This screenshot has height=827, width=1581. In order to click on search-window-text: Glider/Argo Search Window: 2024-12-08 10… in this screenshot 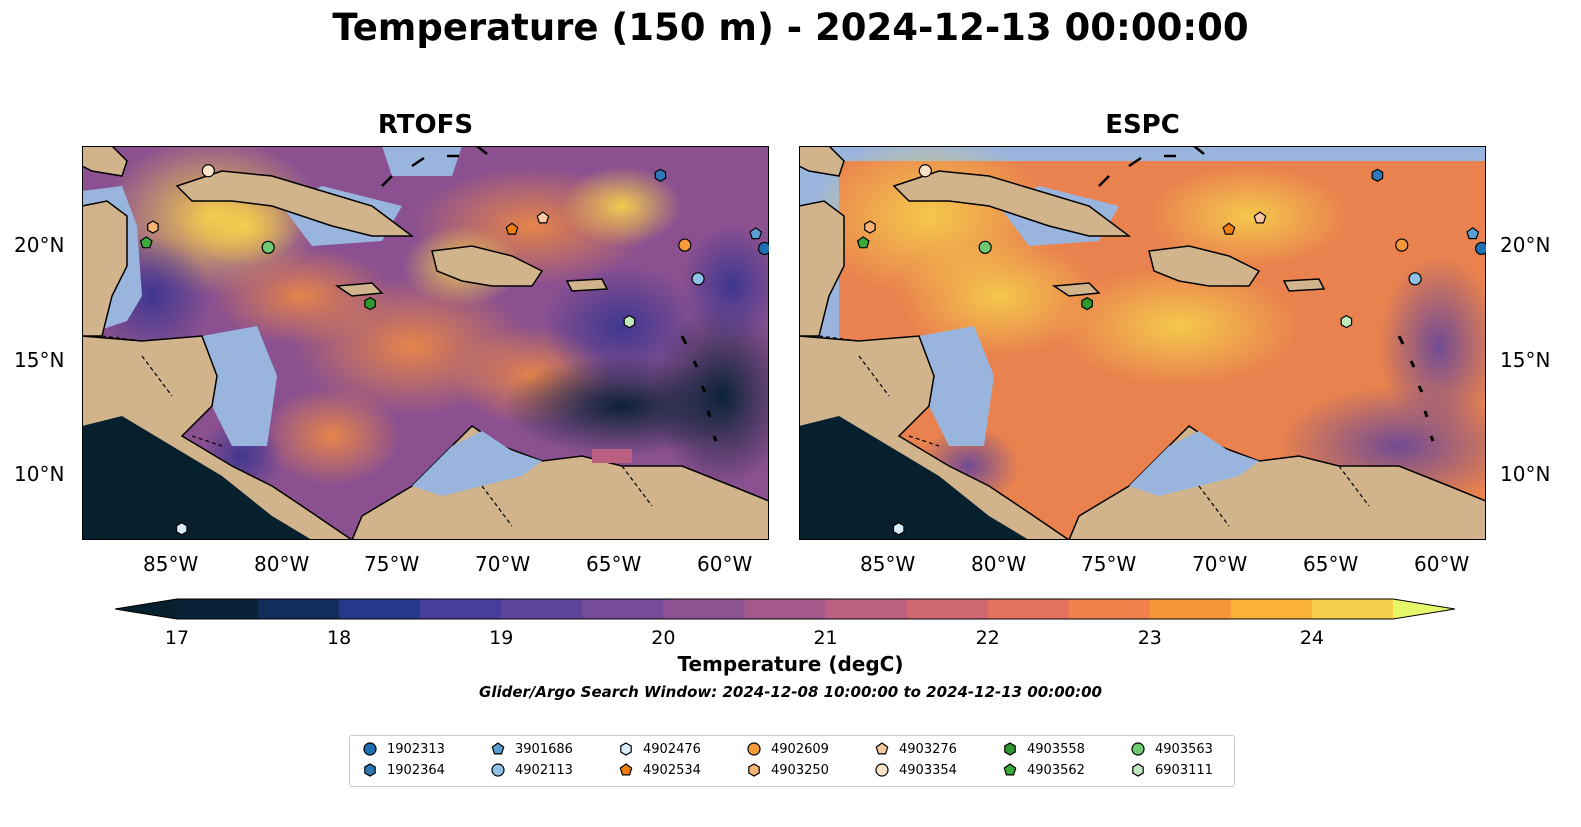, I will do `click(790, 692)`.